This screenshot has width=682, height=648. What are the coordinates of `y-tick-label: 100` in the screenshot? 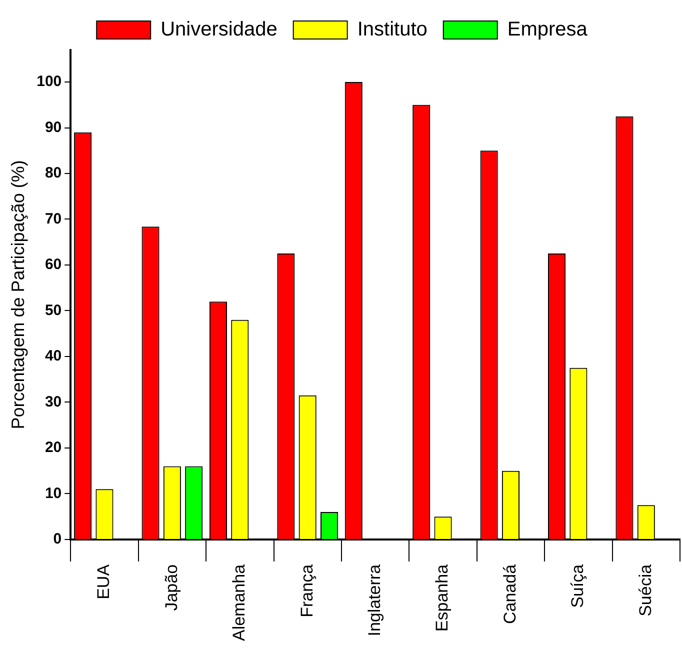 It's located at (49, 81).